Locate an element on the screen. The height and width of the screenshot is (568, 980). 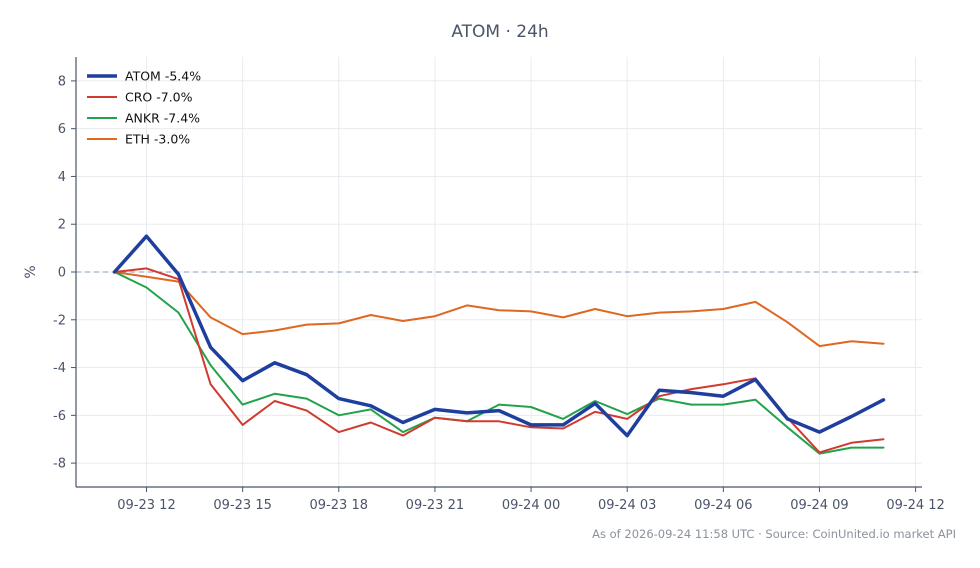
x-tick-label: 09-23 12 is located at coordinates (146, 505).